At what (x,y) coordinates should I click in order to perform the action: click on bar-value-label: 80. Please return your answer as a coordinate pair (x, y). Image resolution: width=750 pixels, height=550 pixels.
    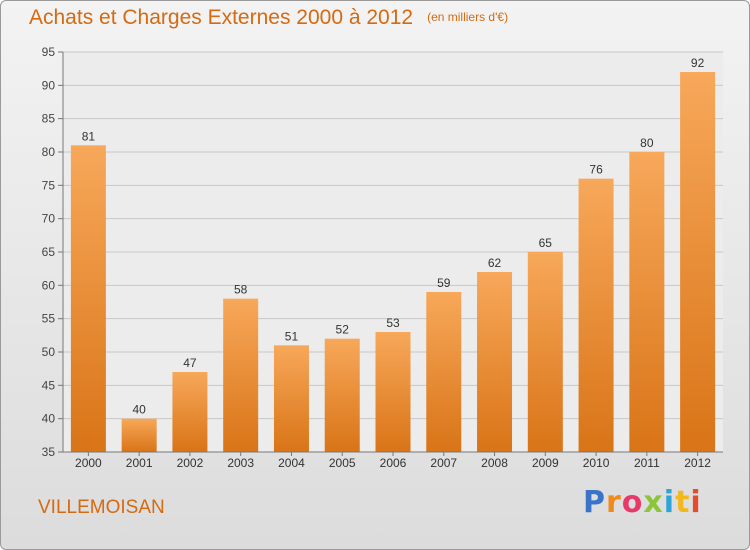
    Looking at the image, I should click on (647, 143).